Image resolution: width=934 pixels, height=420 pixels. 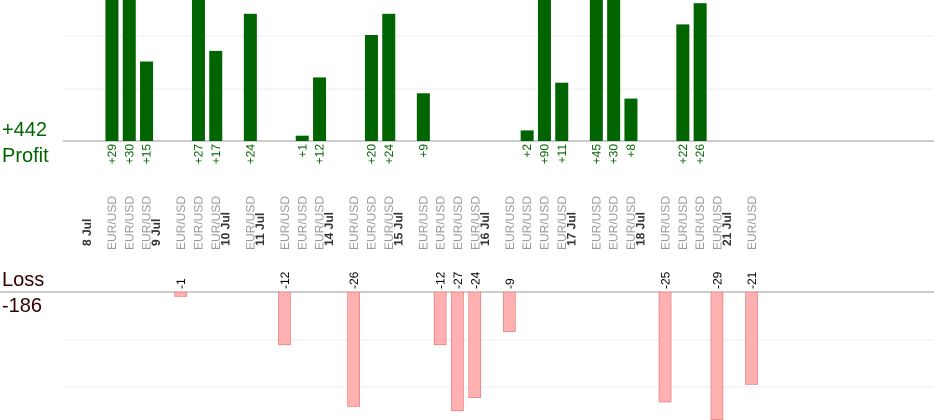 What do you see at coordinates (527, 151) in the screenshot?
I see `profit-value-label: +2` at bounding box center [527, 151].